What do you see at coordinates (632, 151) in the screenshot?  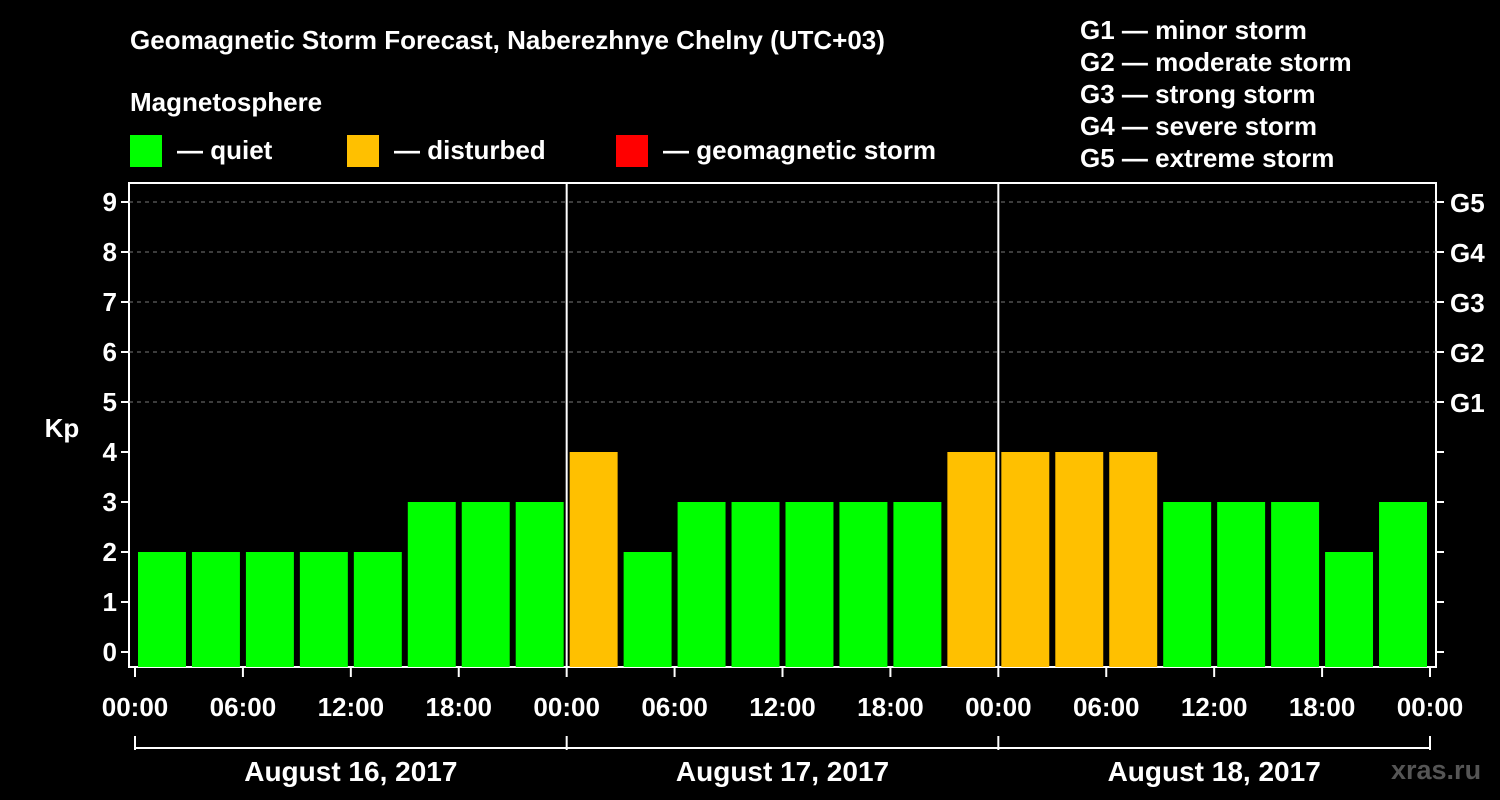 I see `legend-swatch-storm` at bounding box center [632, 151].